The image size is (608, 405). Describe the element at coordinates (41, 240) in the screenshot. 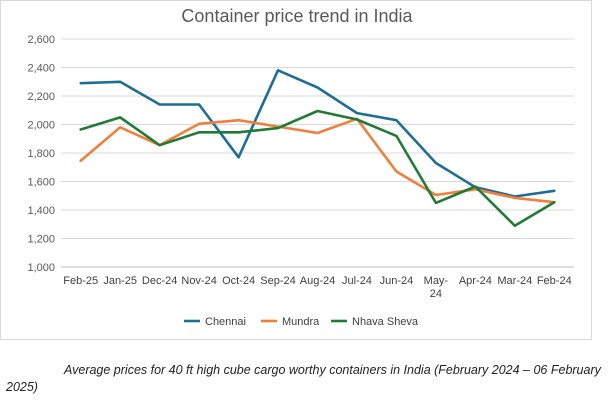

I see `y-tick-label: 1,200` at that location.